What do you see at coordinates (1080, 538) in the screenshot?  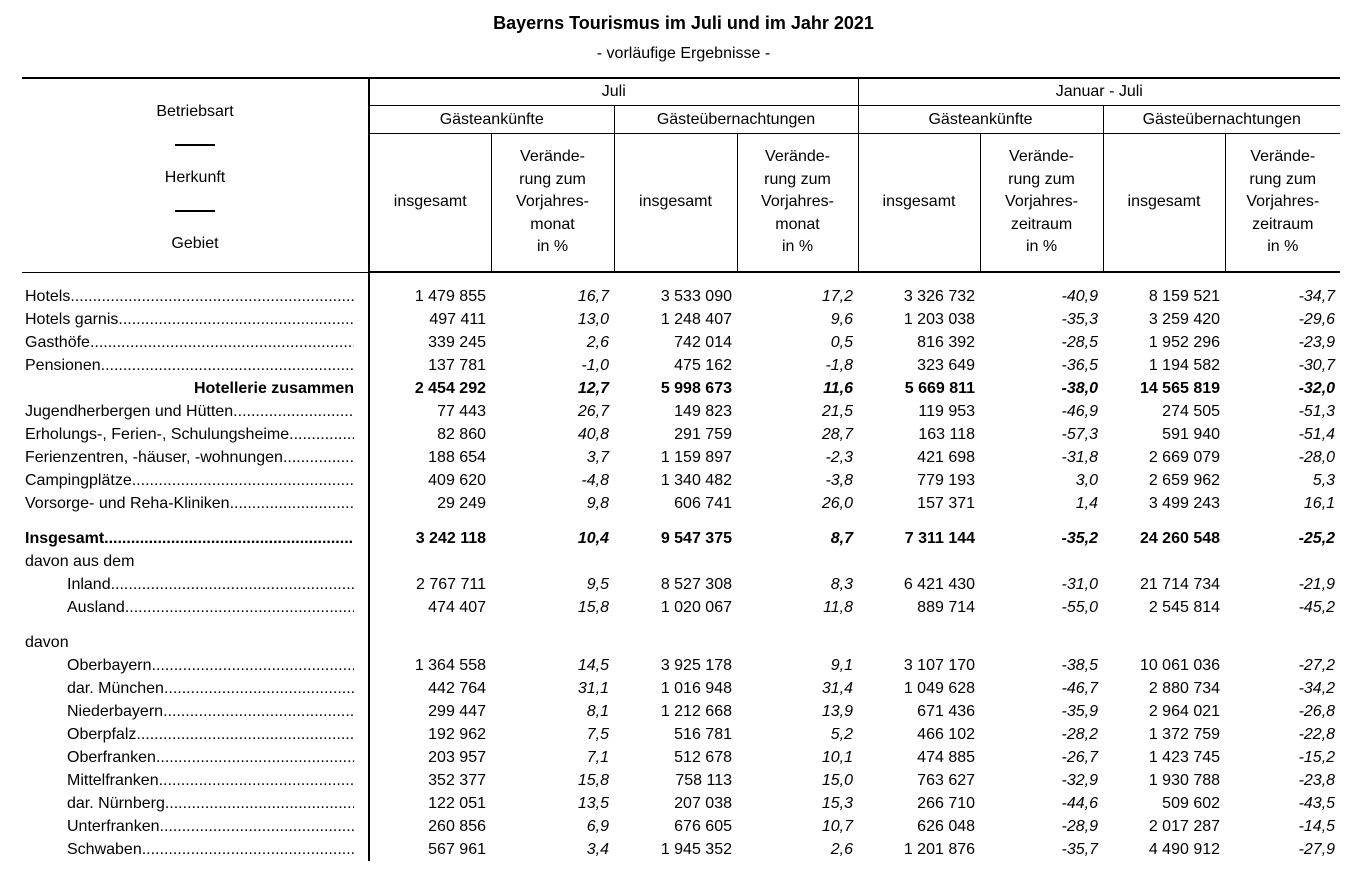 I see `cell: -35,2` at bounding box center [1080, 538].